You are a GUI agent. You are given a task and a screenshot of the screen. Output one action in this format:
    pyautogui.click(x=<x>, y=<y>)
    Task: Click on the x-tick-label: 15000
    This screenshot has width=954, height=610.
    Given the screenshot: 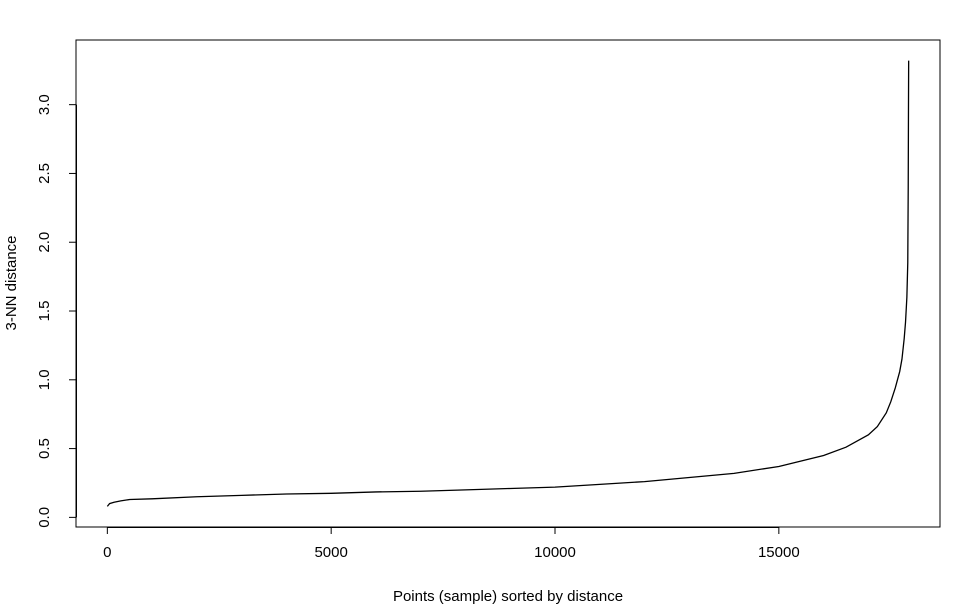 What is the action you would take?
    pyautogui.click(x=779, y=552)
    